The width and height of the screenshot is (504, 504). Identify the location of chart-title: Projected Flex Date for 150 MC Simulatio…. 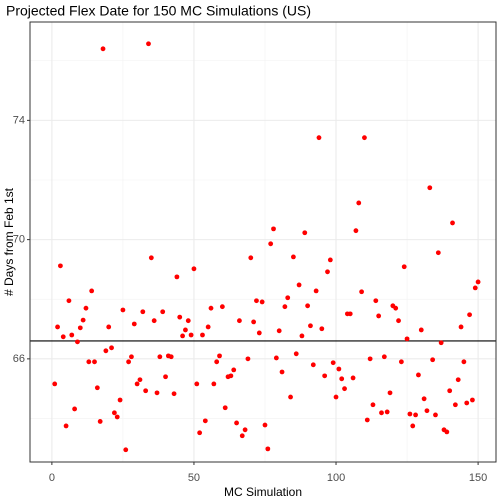
(158, 11).